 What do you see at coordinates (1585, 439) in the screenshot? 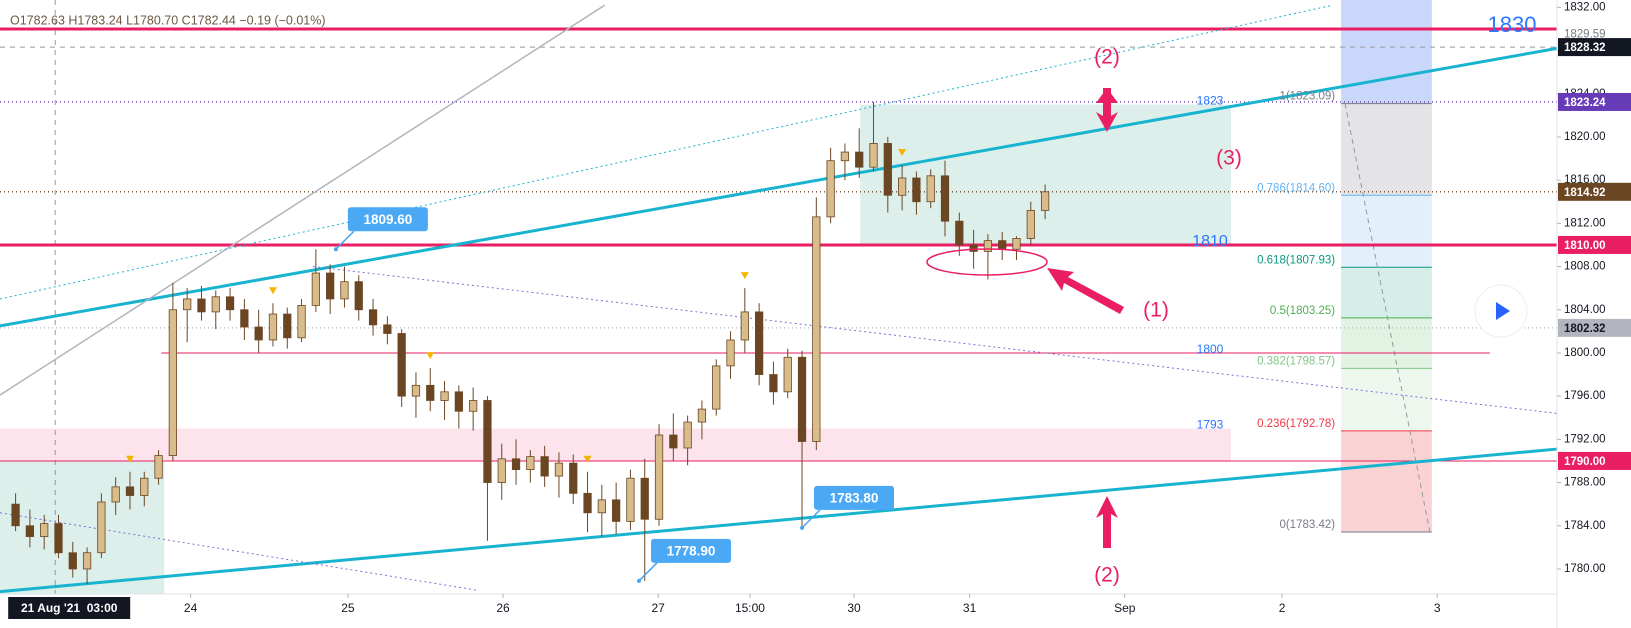
I see `y-tick-label: 1792.00` at bounding box center [1585, 439].